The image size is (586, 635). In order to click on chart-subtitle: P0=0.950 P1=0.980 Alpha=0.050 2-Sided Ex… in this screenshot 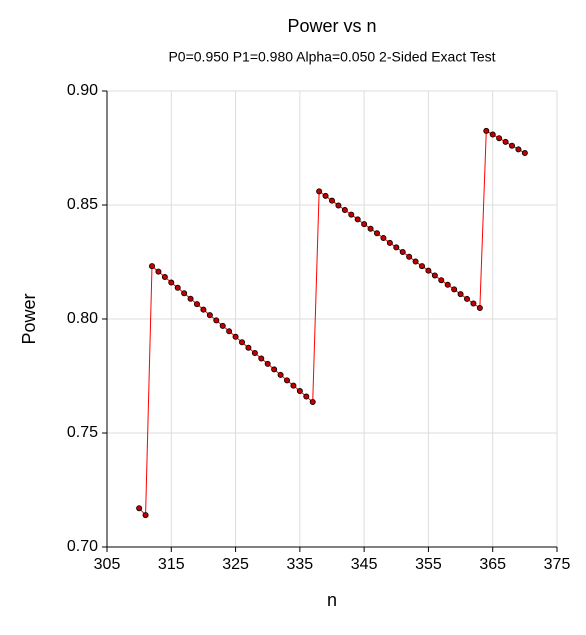, I will do `click(331, 57)`.